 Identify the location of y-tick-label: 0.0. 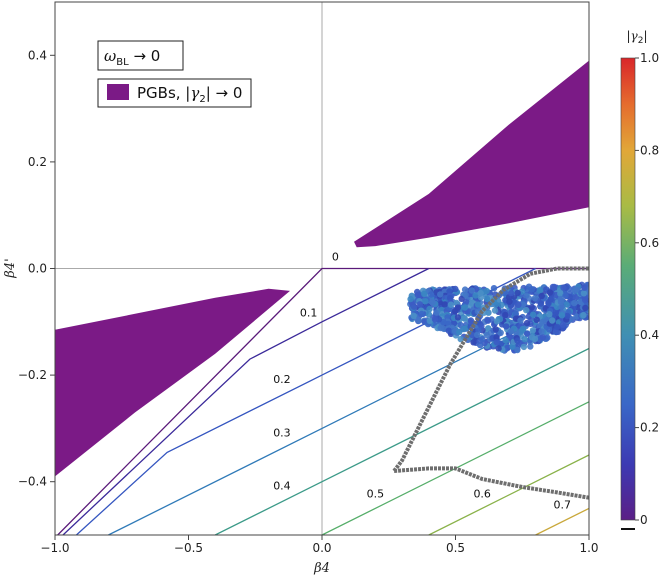
(37, 269).